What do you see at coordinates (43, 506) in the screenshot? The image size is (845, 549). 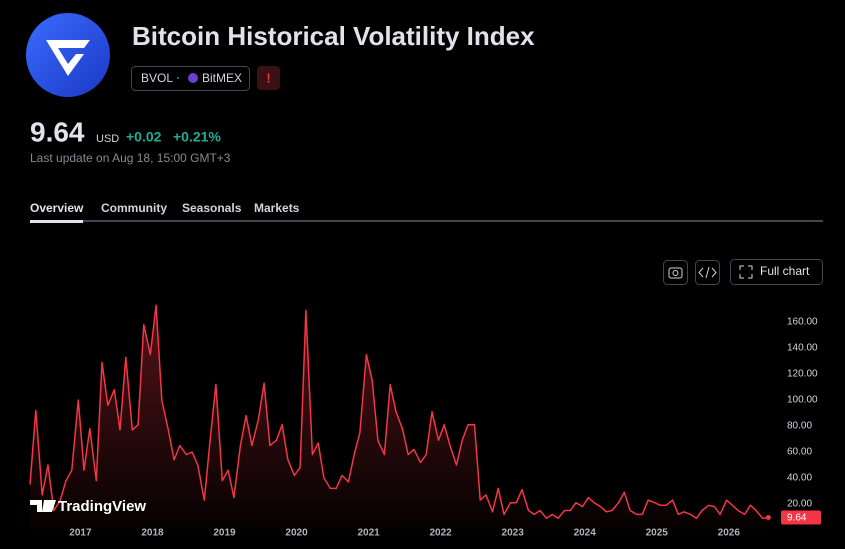 I see `watermark-logo` at bounding box center [43, 506].